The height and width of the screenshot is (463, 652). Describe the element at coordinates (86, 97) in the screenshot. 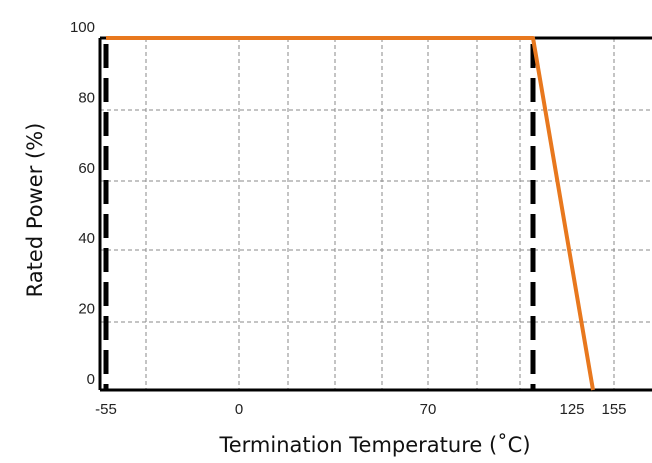

I see `y-tick-label: 80` at that location.